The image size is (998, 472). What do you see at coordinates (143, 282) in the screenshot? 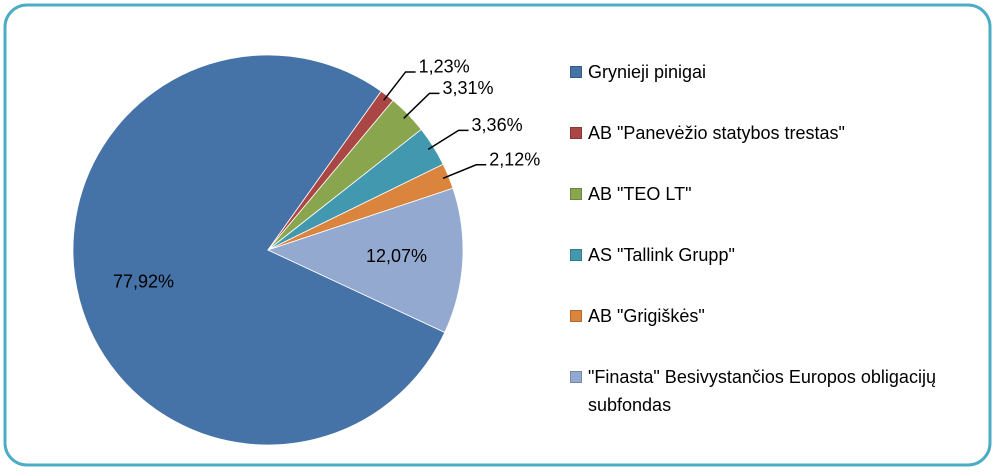
I see `data-label: 77,92%` at bounding box center [143, 282].